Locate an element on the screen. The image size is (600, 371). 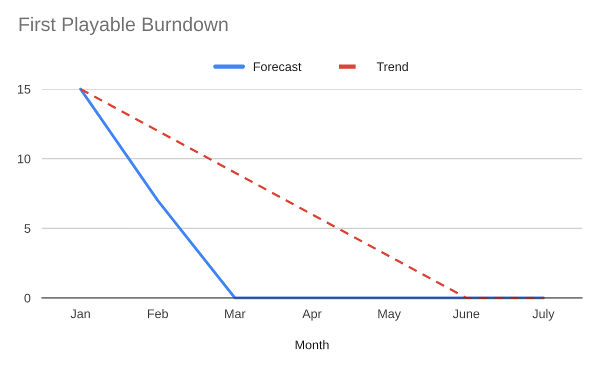
y-tick-label: 5 is located at coordinates (27, 228).